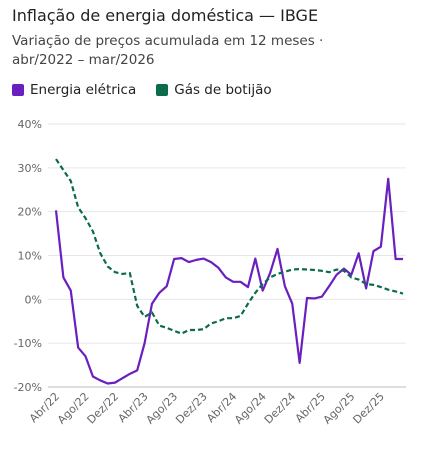  I want to click on legend-label: Gás de botijão, so click(223, 90).